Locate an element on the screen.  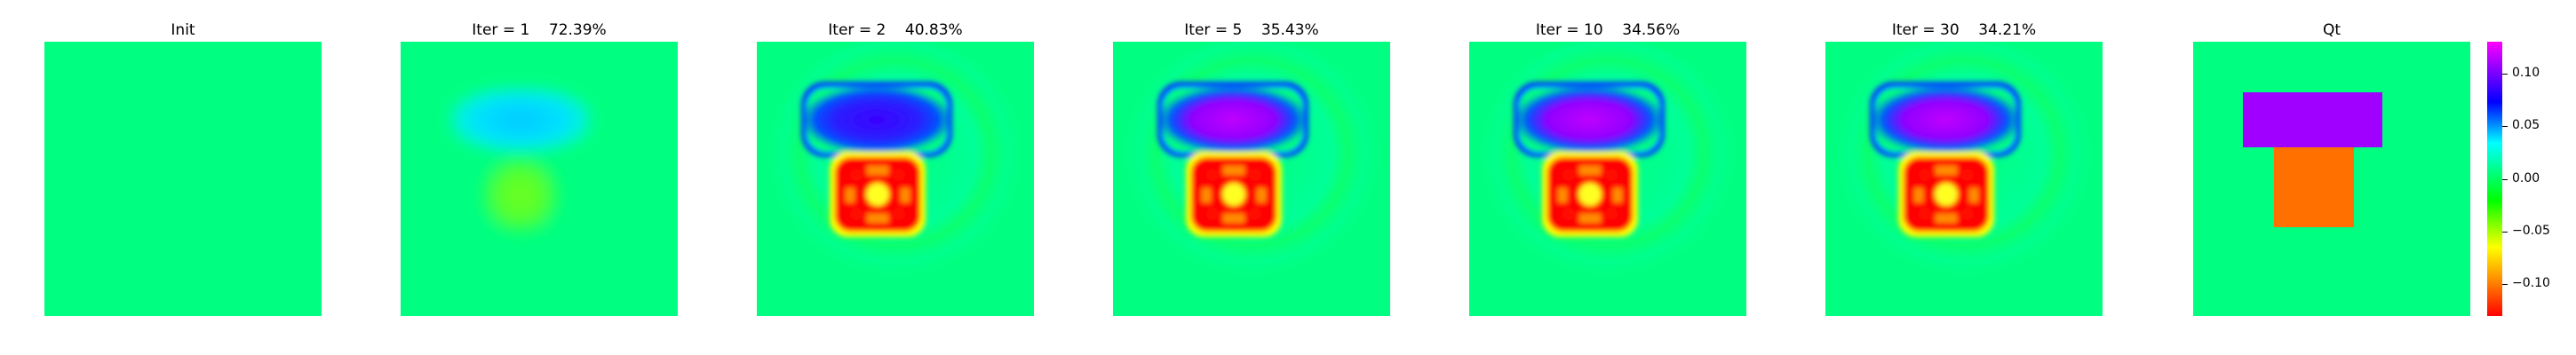
panel-title: Iter = 5 35.43% is located at coordinates (1251, 30).